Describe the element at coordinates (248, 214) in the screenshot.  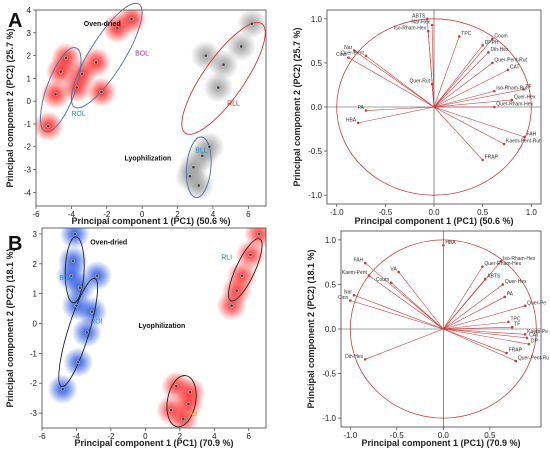
I see `panel-a-score-x-tick-label: 6` at that location.